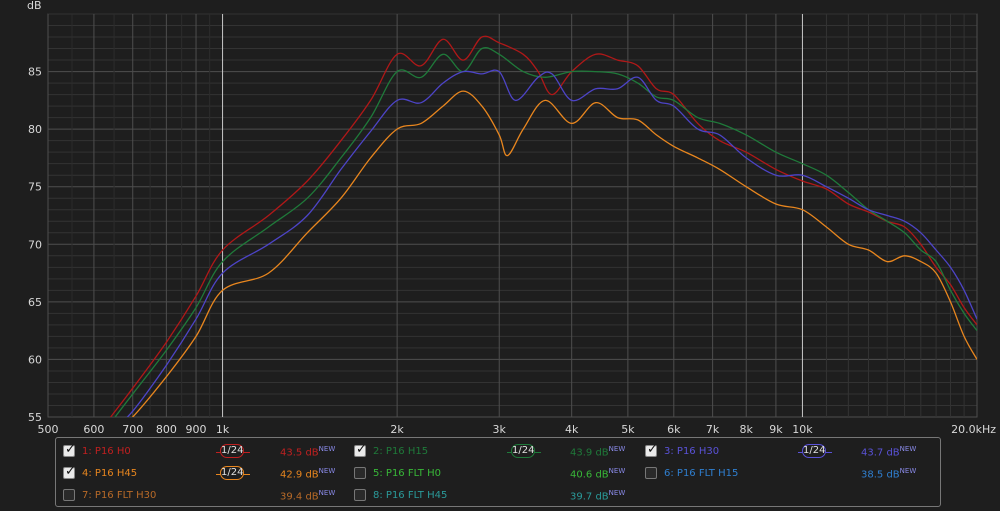 This screenshot has width=1000, height=511. I want to click on smoothing-label-3: 1/24, so click(814, 451).